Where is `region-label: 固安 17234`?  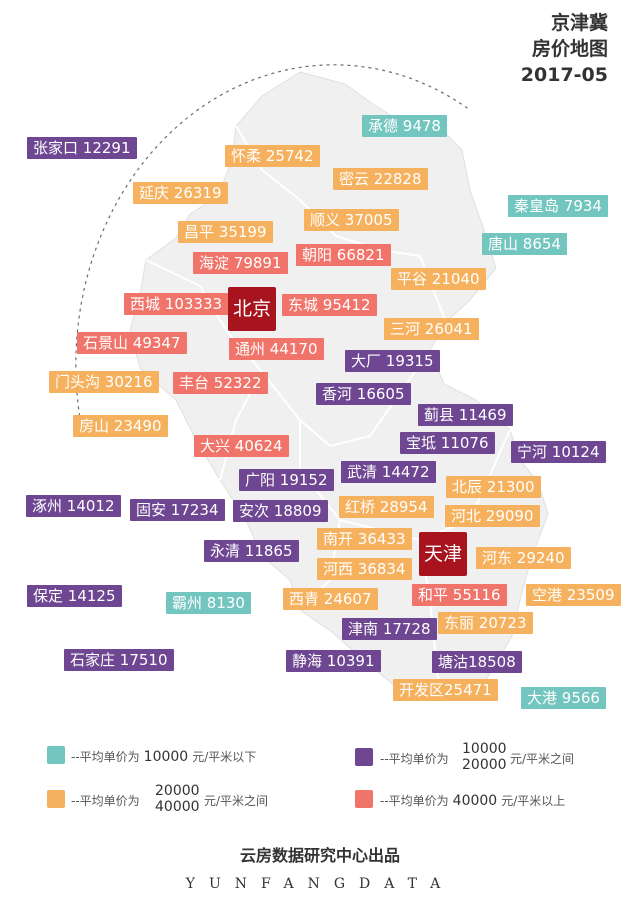
region-label: 固安 17234 is located at coordinates (177, 510).